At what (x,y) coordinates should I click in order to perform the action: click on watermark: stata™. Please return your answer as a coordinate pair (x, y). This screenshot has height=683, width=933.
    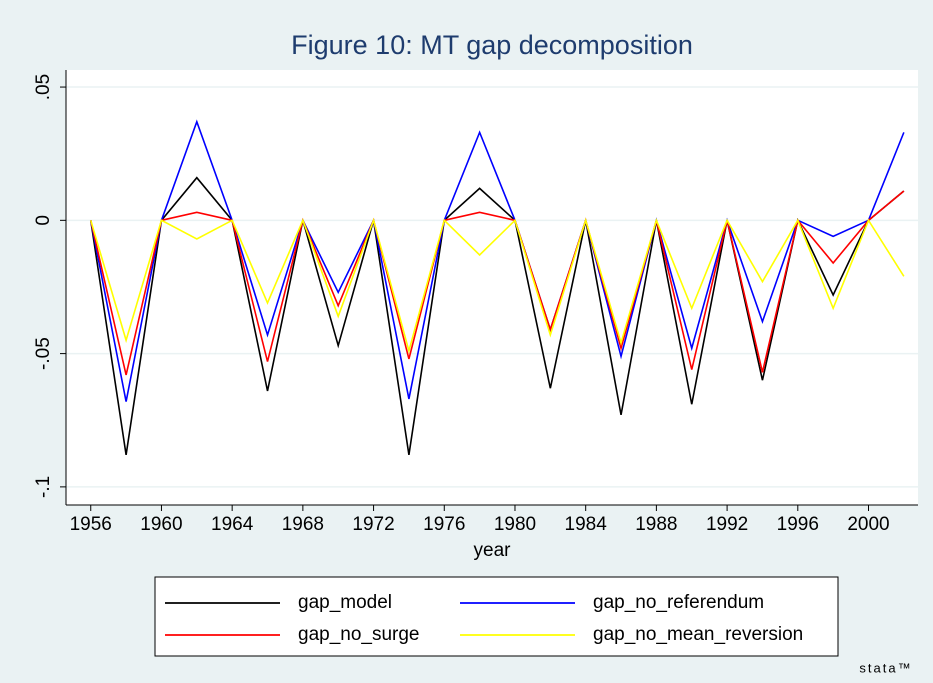
    Looking at the image, I should click on (885, 667).